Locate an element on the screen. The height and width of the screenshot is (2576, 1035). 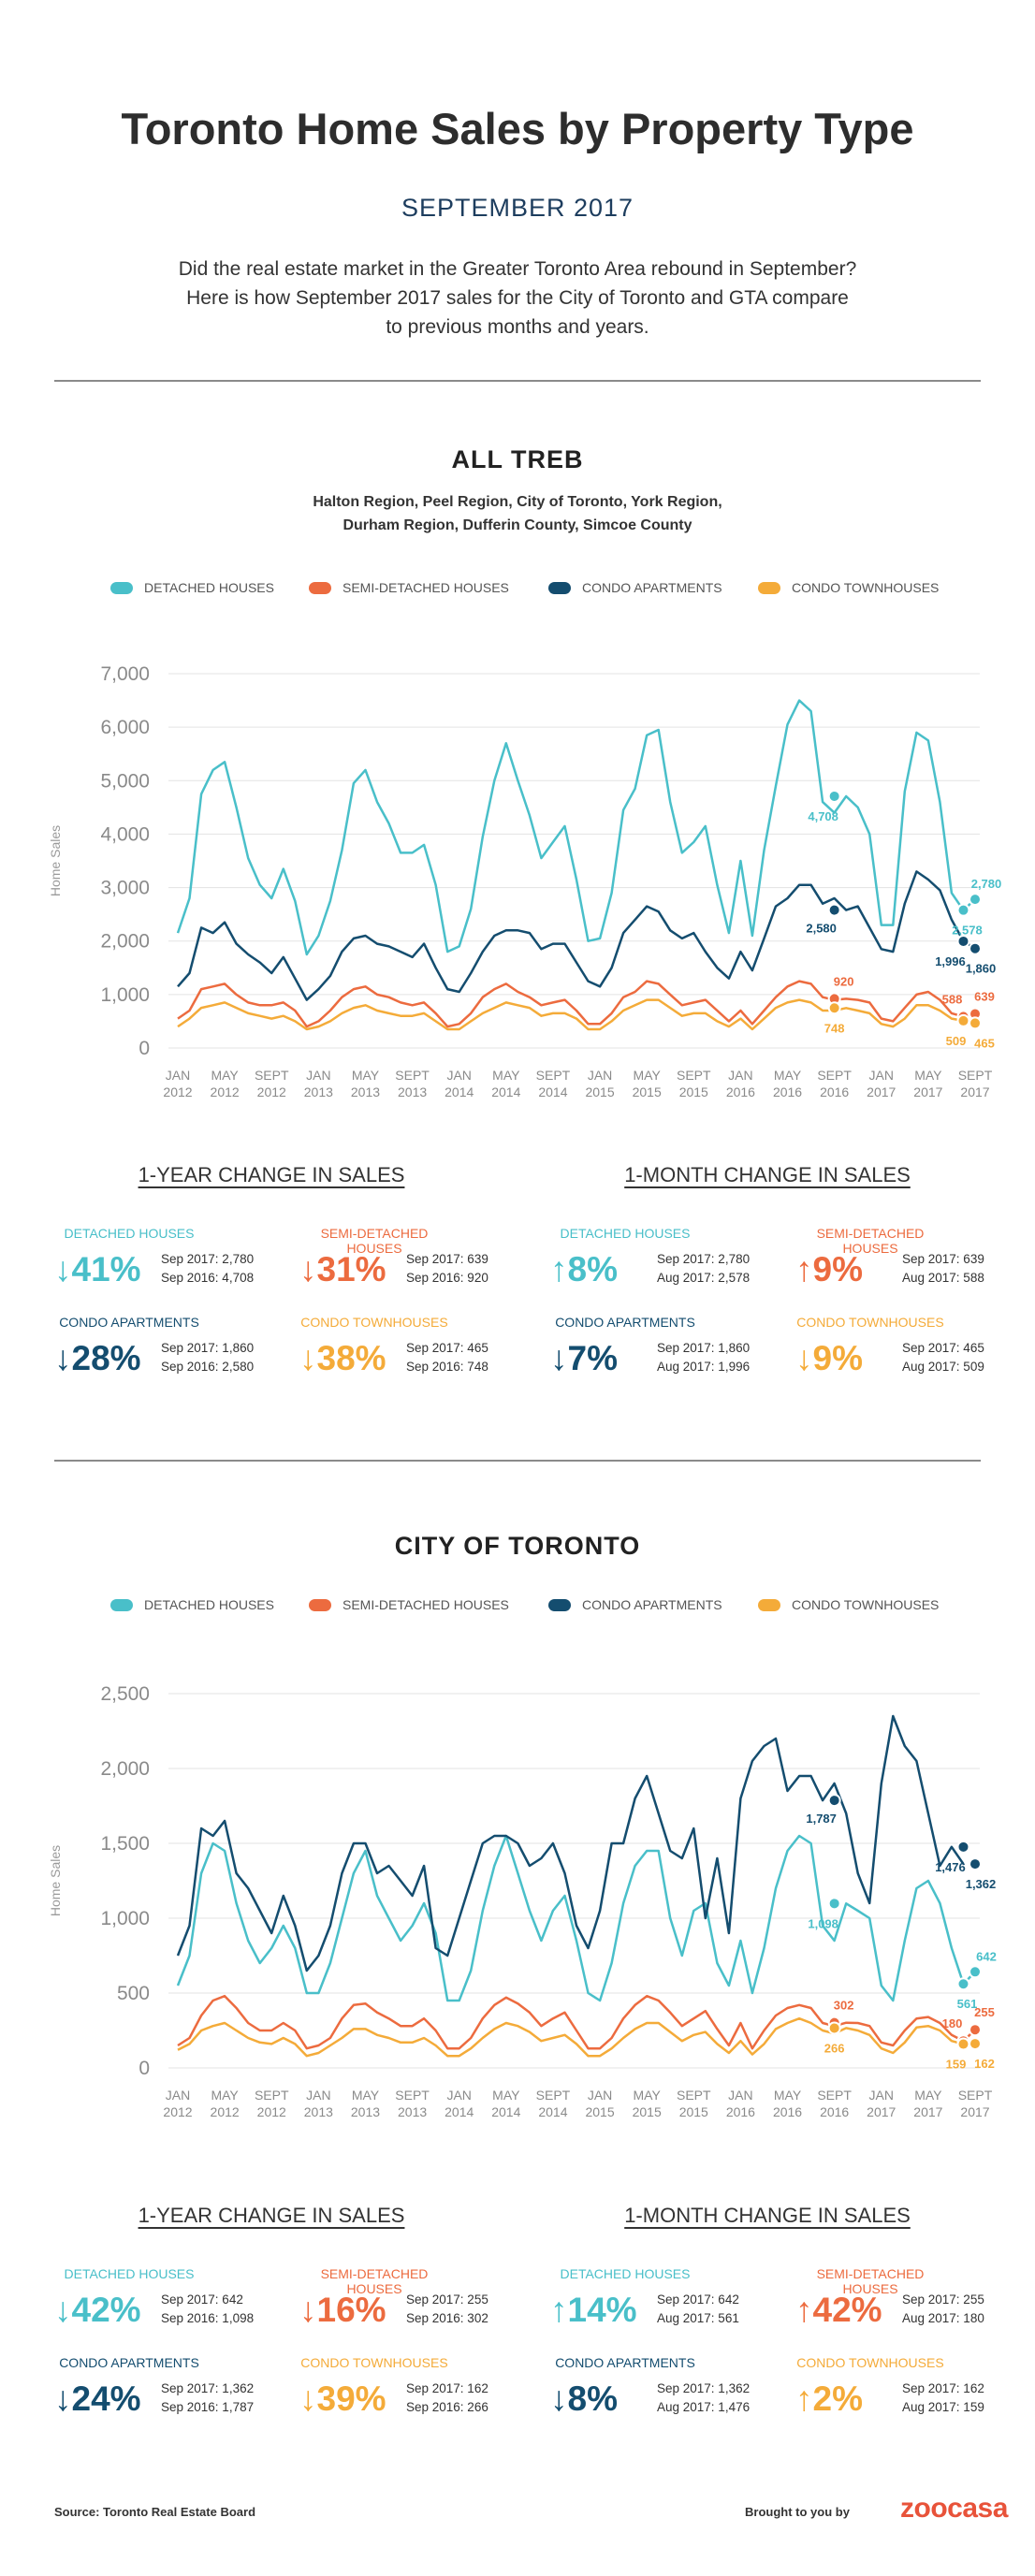
legend-semi: SEMI-DETACHED HOUSES is located at coordinates (409, 1604).